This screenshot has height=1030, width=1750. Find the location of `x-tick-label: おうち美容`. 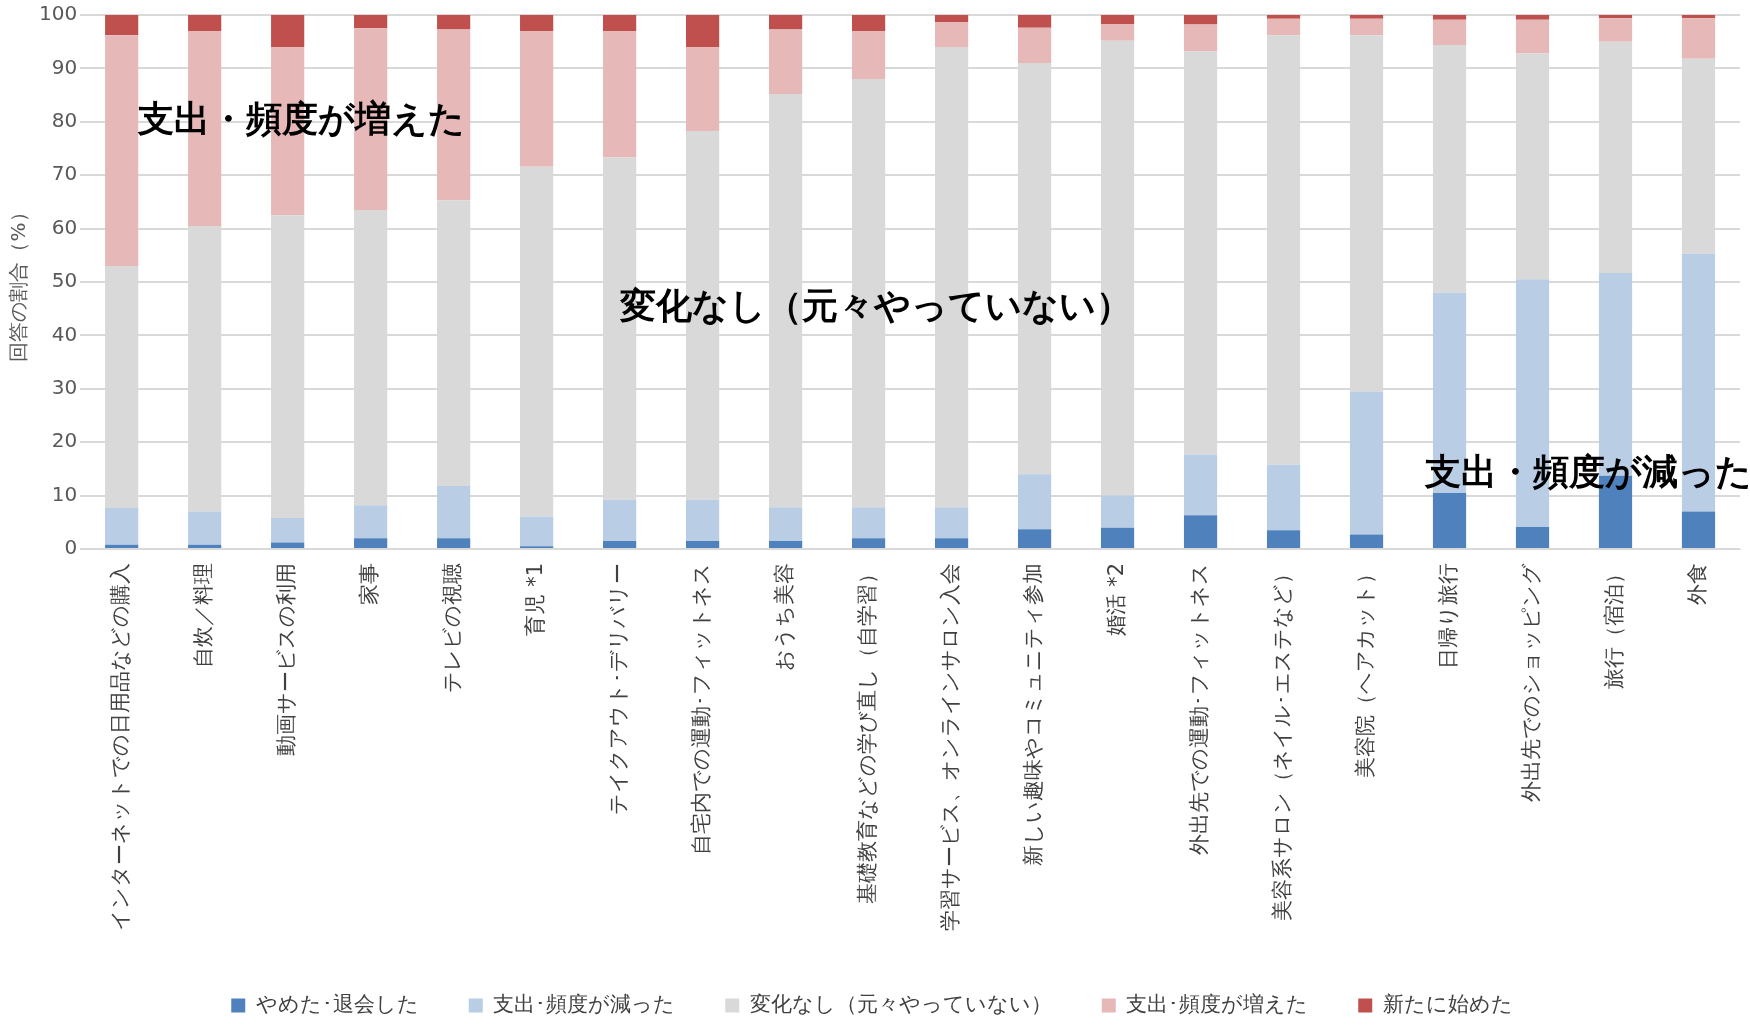

x-tick-label: おうち美容 is located at coordinates (784, 617).